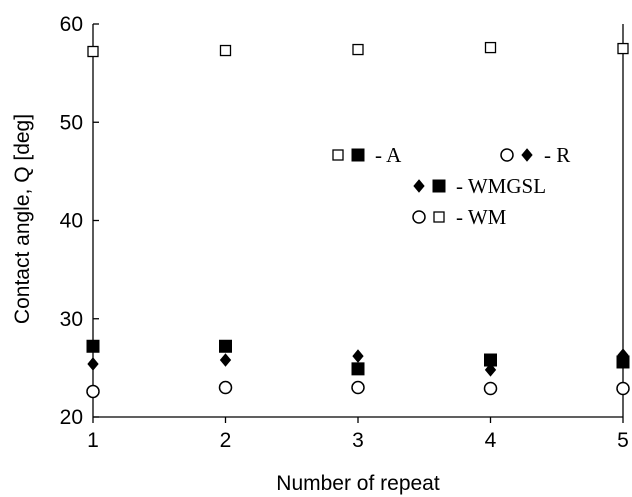 The height and width of the screenshot is (497, 632). Describe the element at coordinates (481, 217) in the screenshot. I see `legend-label: - WM` at that location.